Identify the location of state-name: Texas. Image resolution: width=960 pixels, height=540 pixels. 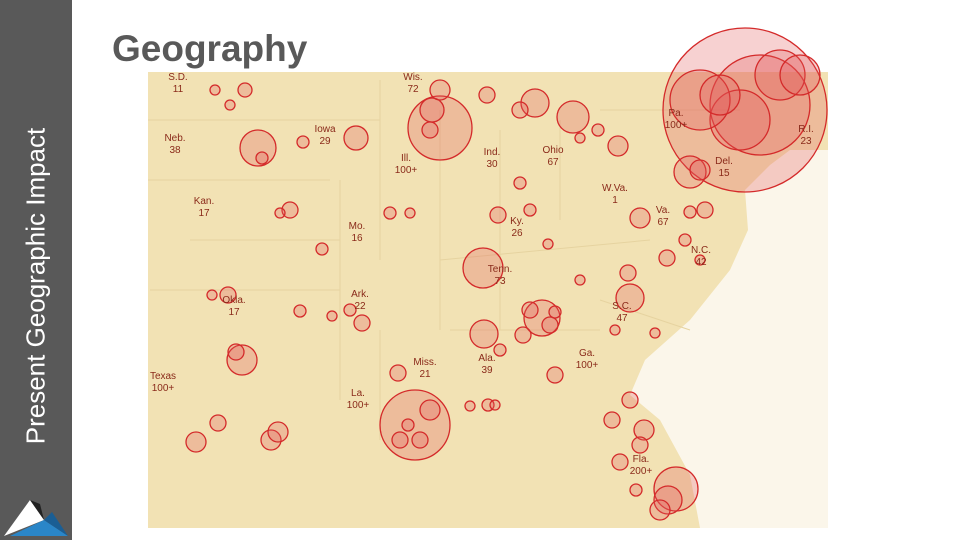
(163, 376).